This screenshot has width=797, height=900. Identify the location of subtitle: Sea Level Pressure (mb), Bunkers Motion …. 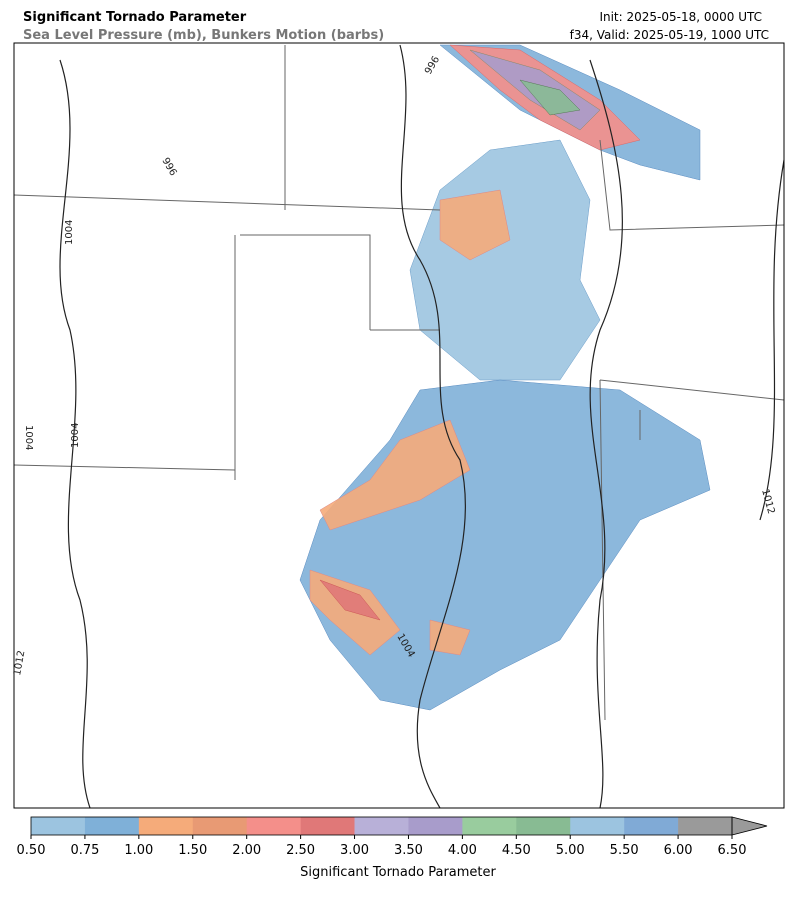
(203, 35).